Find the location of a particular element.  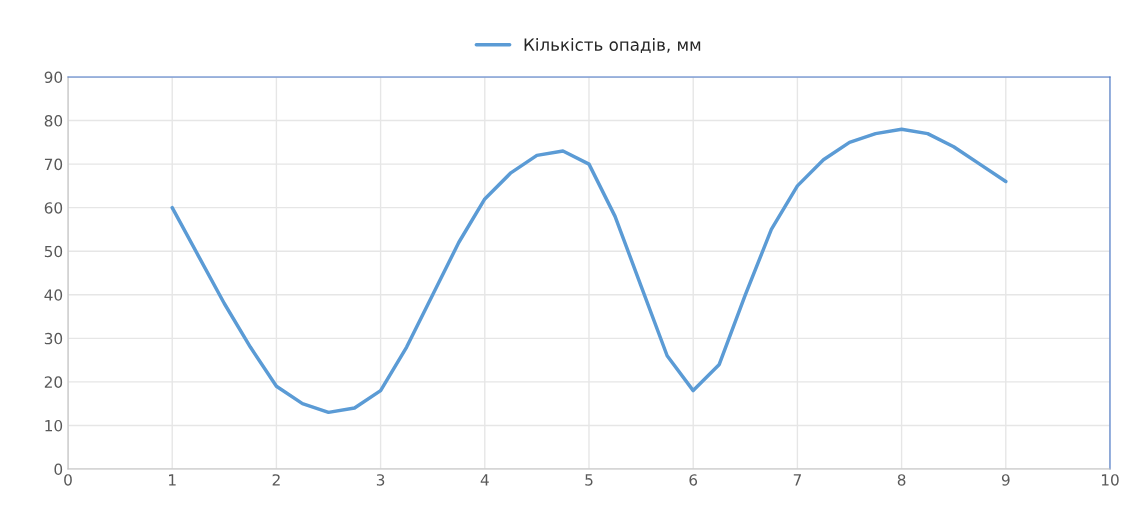

x-tick-label: 5 is located at coordinates (589, 480).